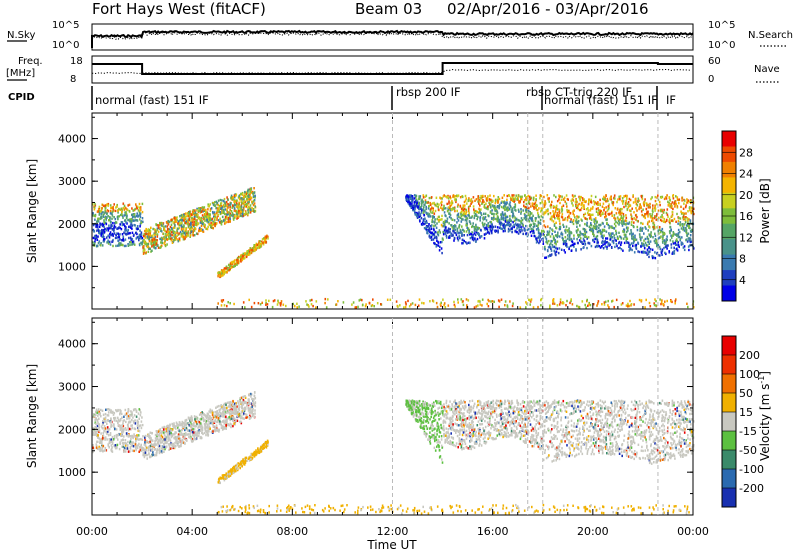 The height and width of the screenshot is (554, 800). Describe the element at coordinates (32, 211) in the screenshot. I see `power-ylabel: Slant Range [km]` at that location.